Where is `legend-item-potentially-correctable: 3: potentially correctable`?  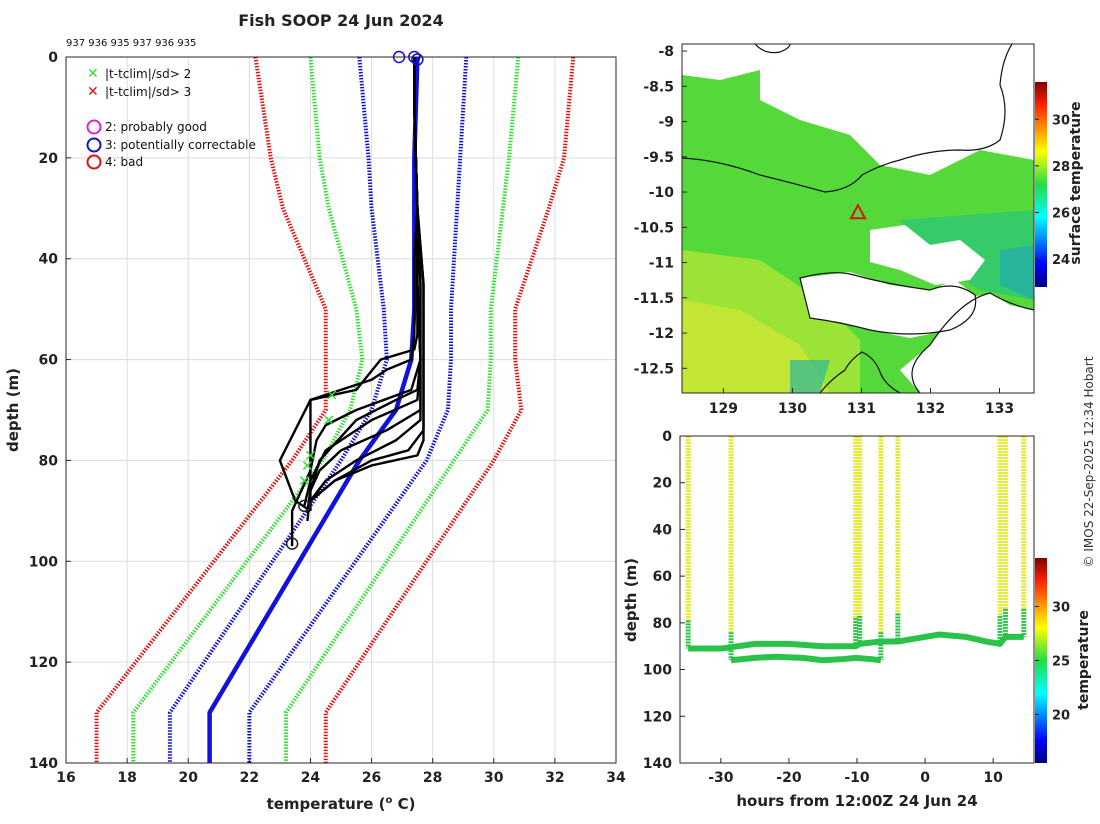 legend-item-potentially-correctable: 3: potentially correctable is located at coordinates (171, 145).